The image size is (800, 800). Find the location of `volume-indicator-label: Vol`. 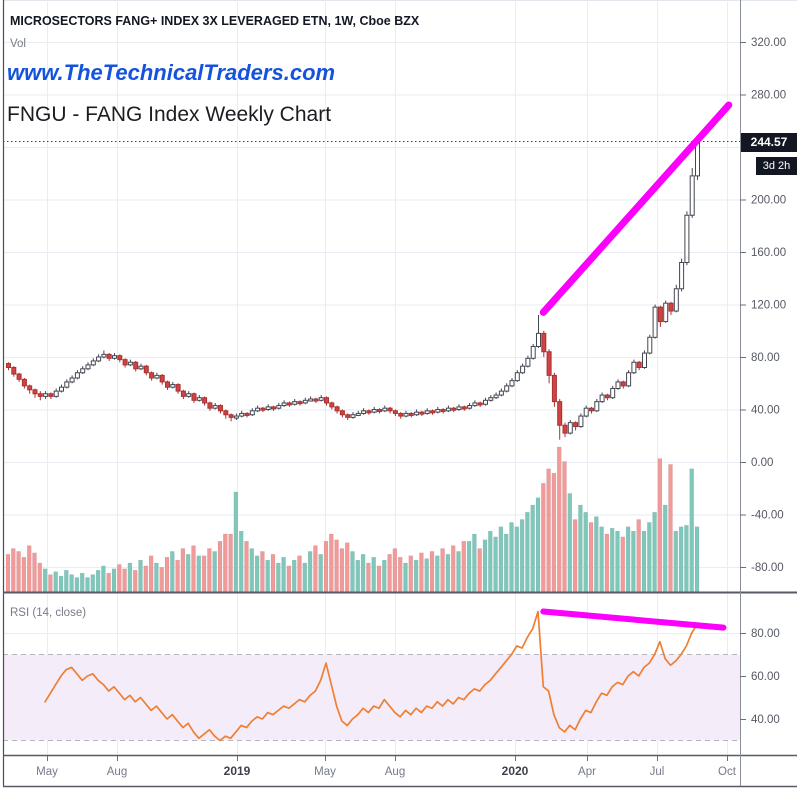

volume-indicator-label: Vol is located at coordinates (18, 44).